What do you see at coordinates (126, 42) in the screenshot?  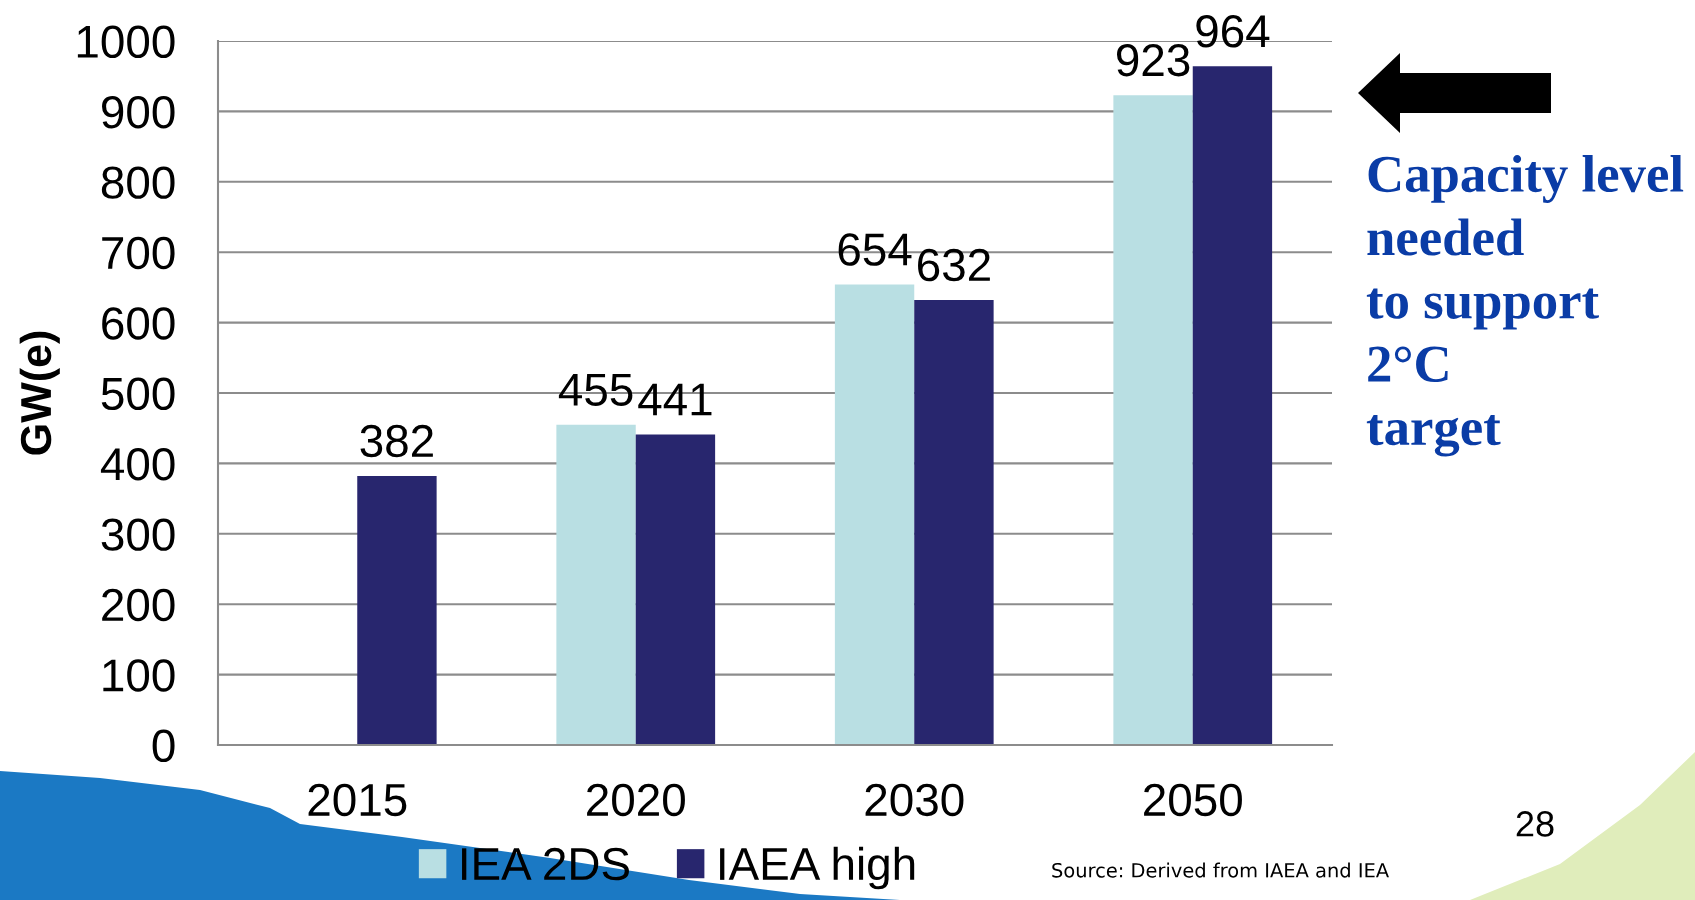 I see `y-tick-label: 1000` at bounding box center [126, 42].